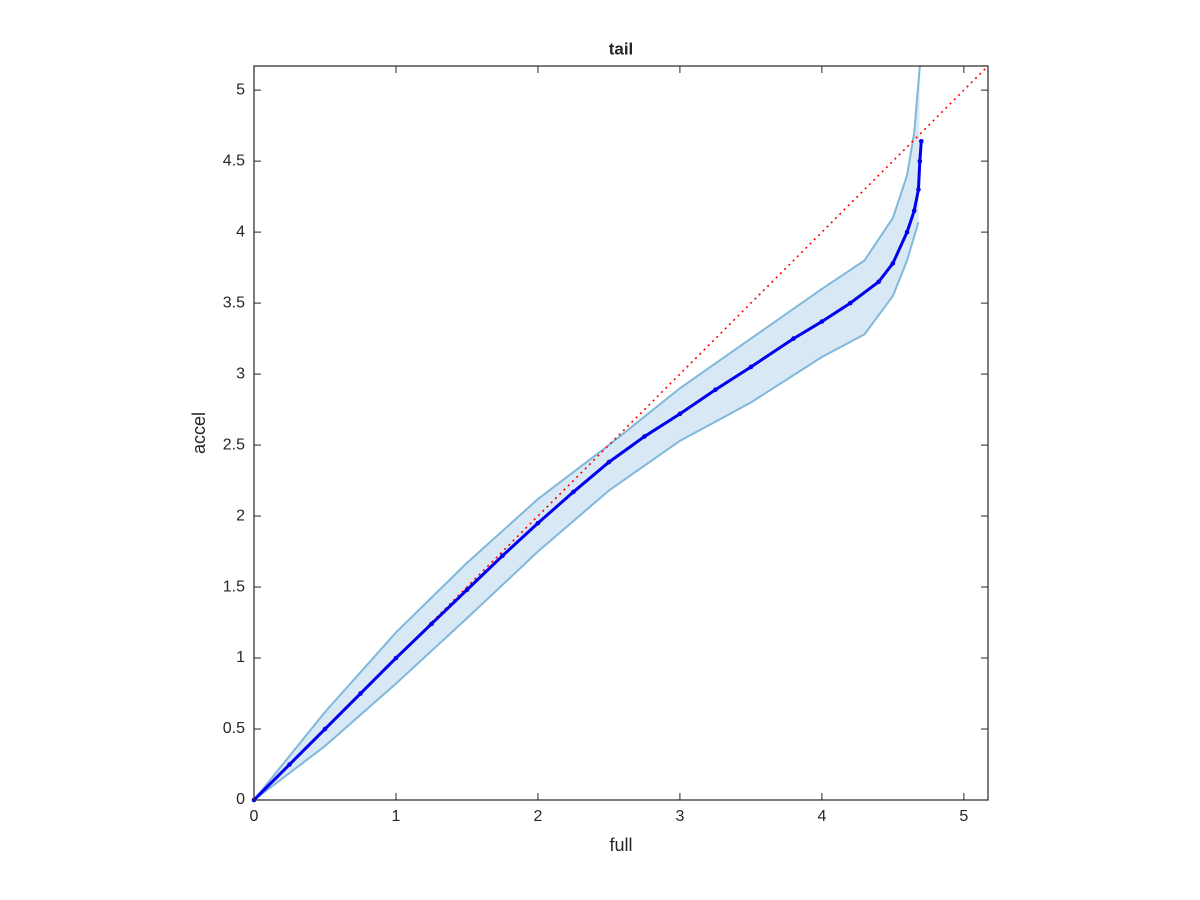  What do you see at coordinates (240, 799) in the screenshot?
I see `y-tick-label: 0` at bounding box center [240, 799].